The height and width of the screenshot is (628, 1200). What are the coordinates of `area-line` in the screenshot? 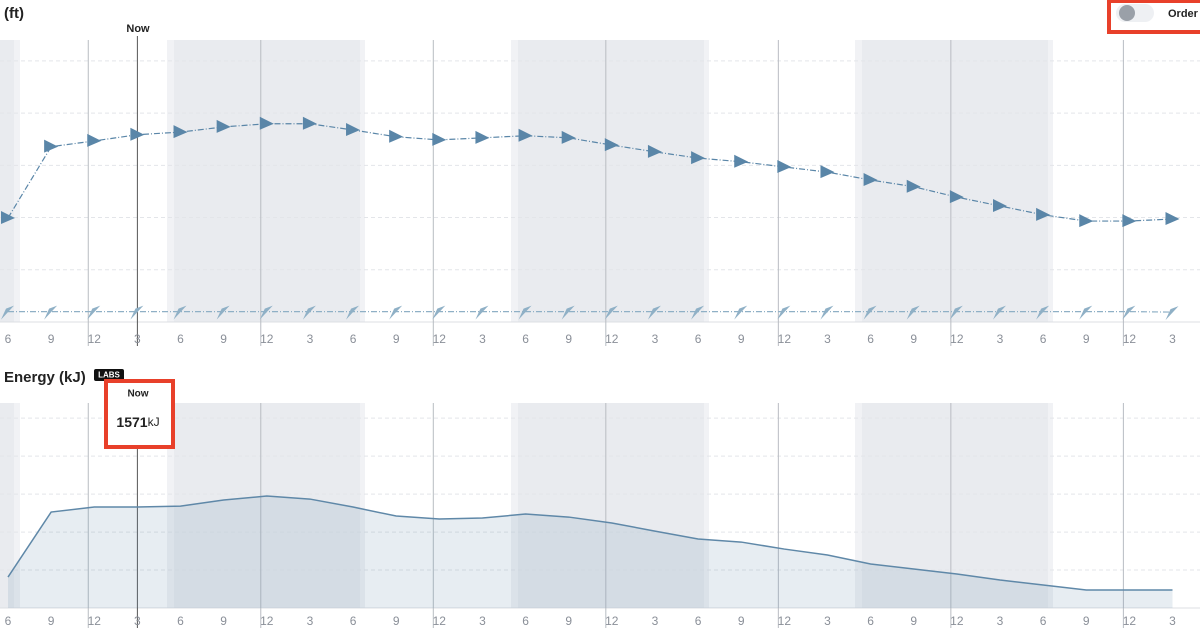 It's located at (590, 543).